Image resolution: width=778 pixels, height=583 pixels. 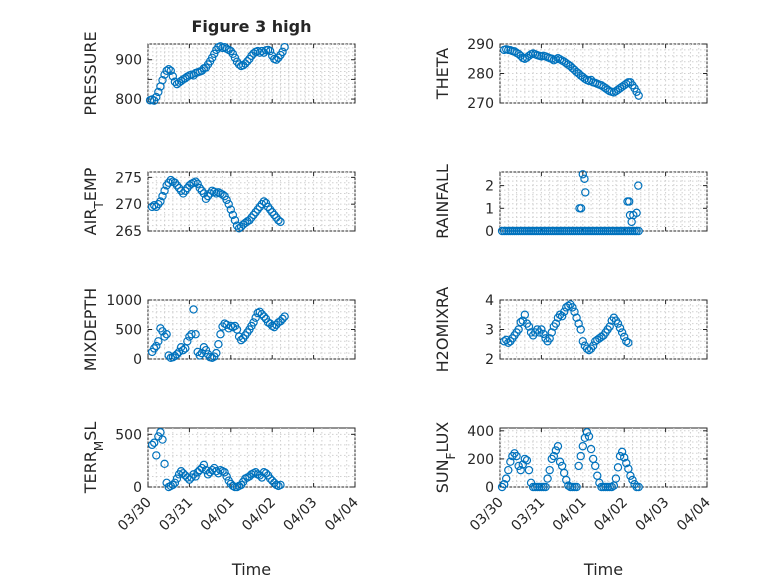 What do you see at coordinates (93, 458) in the screenshot?
I see `y-axis-label: TERRMSL` at bounding box center [93, 458].